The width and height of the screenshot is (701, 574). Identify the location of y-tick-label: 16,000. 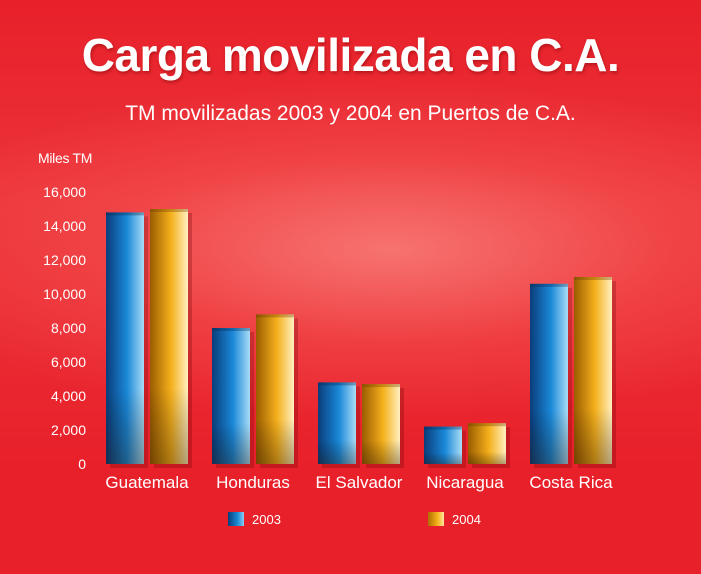
(64, 192).